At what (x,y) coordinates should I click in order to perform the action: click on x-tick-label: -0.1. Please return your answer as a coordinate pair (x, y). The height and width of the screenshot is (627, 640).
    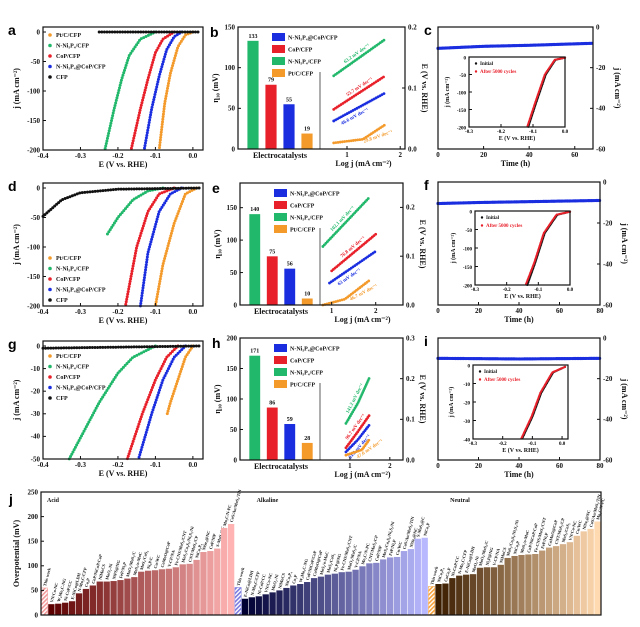
    Looking at the image, I should click on (156, 465).